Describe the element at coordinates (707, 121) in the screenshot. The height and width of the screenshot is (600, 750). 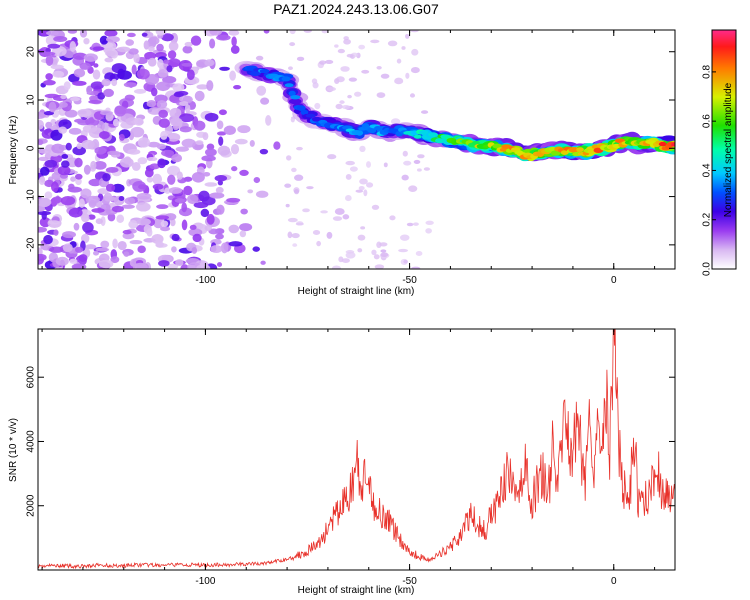
I see `colorbar-tick-label: 0.6` at that location.